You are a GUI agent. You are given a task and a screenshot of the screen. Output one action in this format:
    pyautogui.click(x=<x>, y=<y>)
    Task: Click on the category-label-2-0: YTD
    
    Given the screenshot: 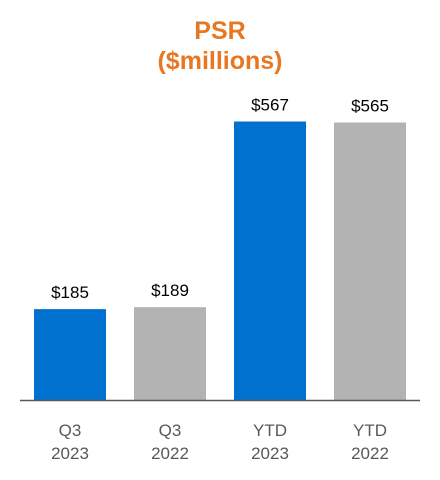 What is the action you would take?
    pyautogui.click(x=270, y=430)
    